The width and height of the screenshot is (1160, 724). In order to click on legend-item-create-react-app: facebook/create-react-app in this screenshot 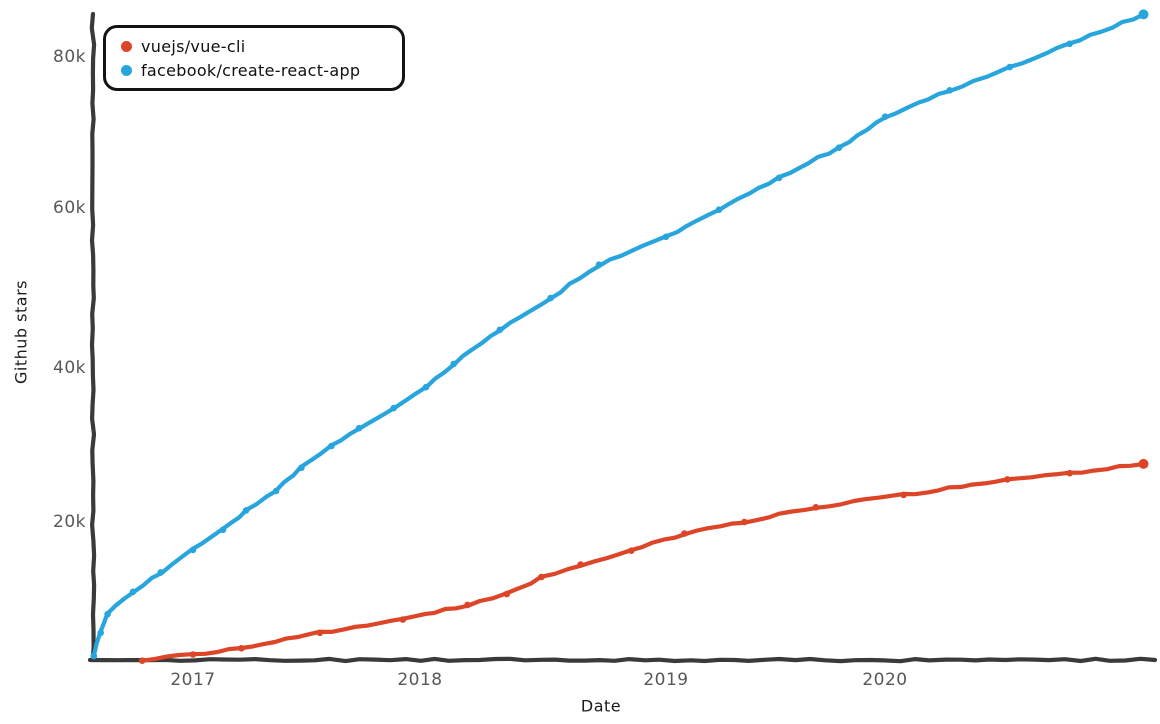, I will do `click(261, 70)`.